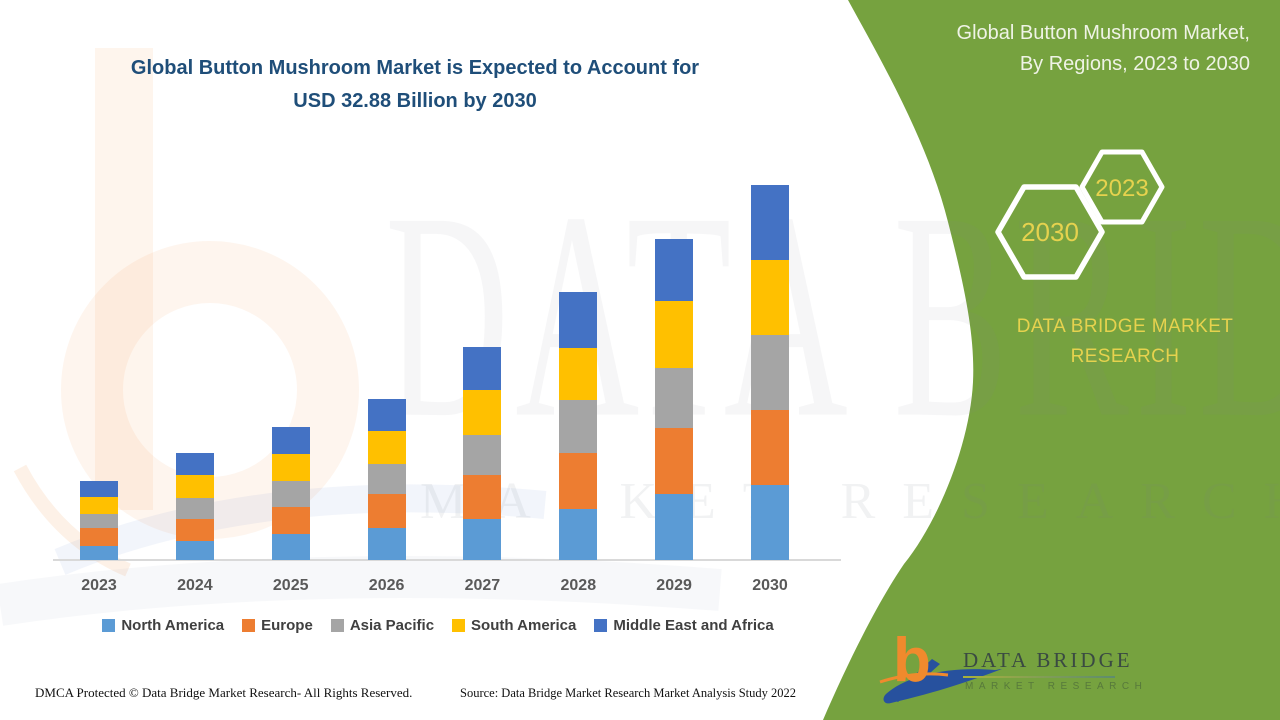 This screenshot has width=1280, height=720. Describe the element at coordinates (447, 560) in the screenshot. I see `x-axis-line` at that location.